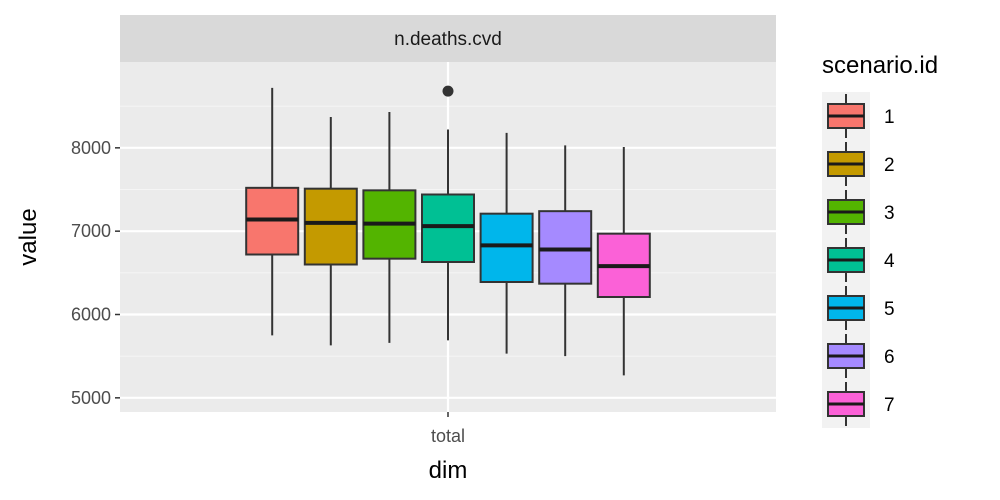  What do you see at coordinates (95, 273) in the screenshot?
I see `y-axis: 5000 6000 7000 8000` at bounding box center [95, 273].